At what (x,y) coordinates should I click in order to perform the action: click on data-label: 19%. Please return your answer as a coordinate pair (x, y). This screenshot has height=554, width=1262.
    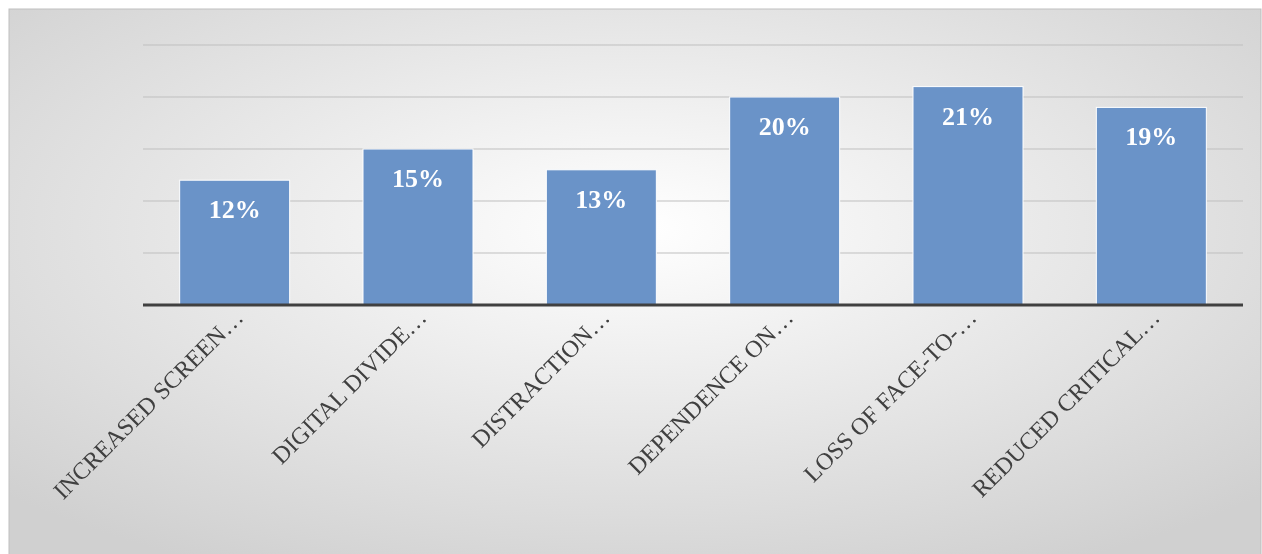
    Looking at the image, I should click on (1151, 137).